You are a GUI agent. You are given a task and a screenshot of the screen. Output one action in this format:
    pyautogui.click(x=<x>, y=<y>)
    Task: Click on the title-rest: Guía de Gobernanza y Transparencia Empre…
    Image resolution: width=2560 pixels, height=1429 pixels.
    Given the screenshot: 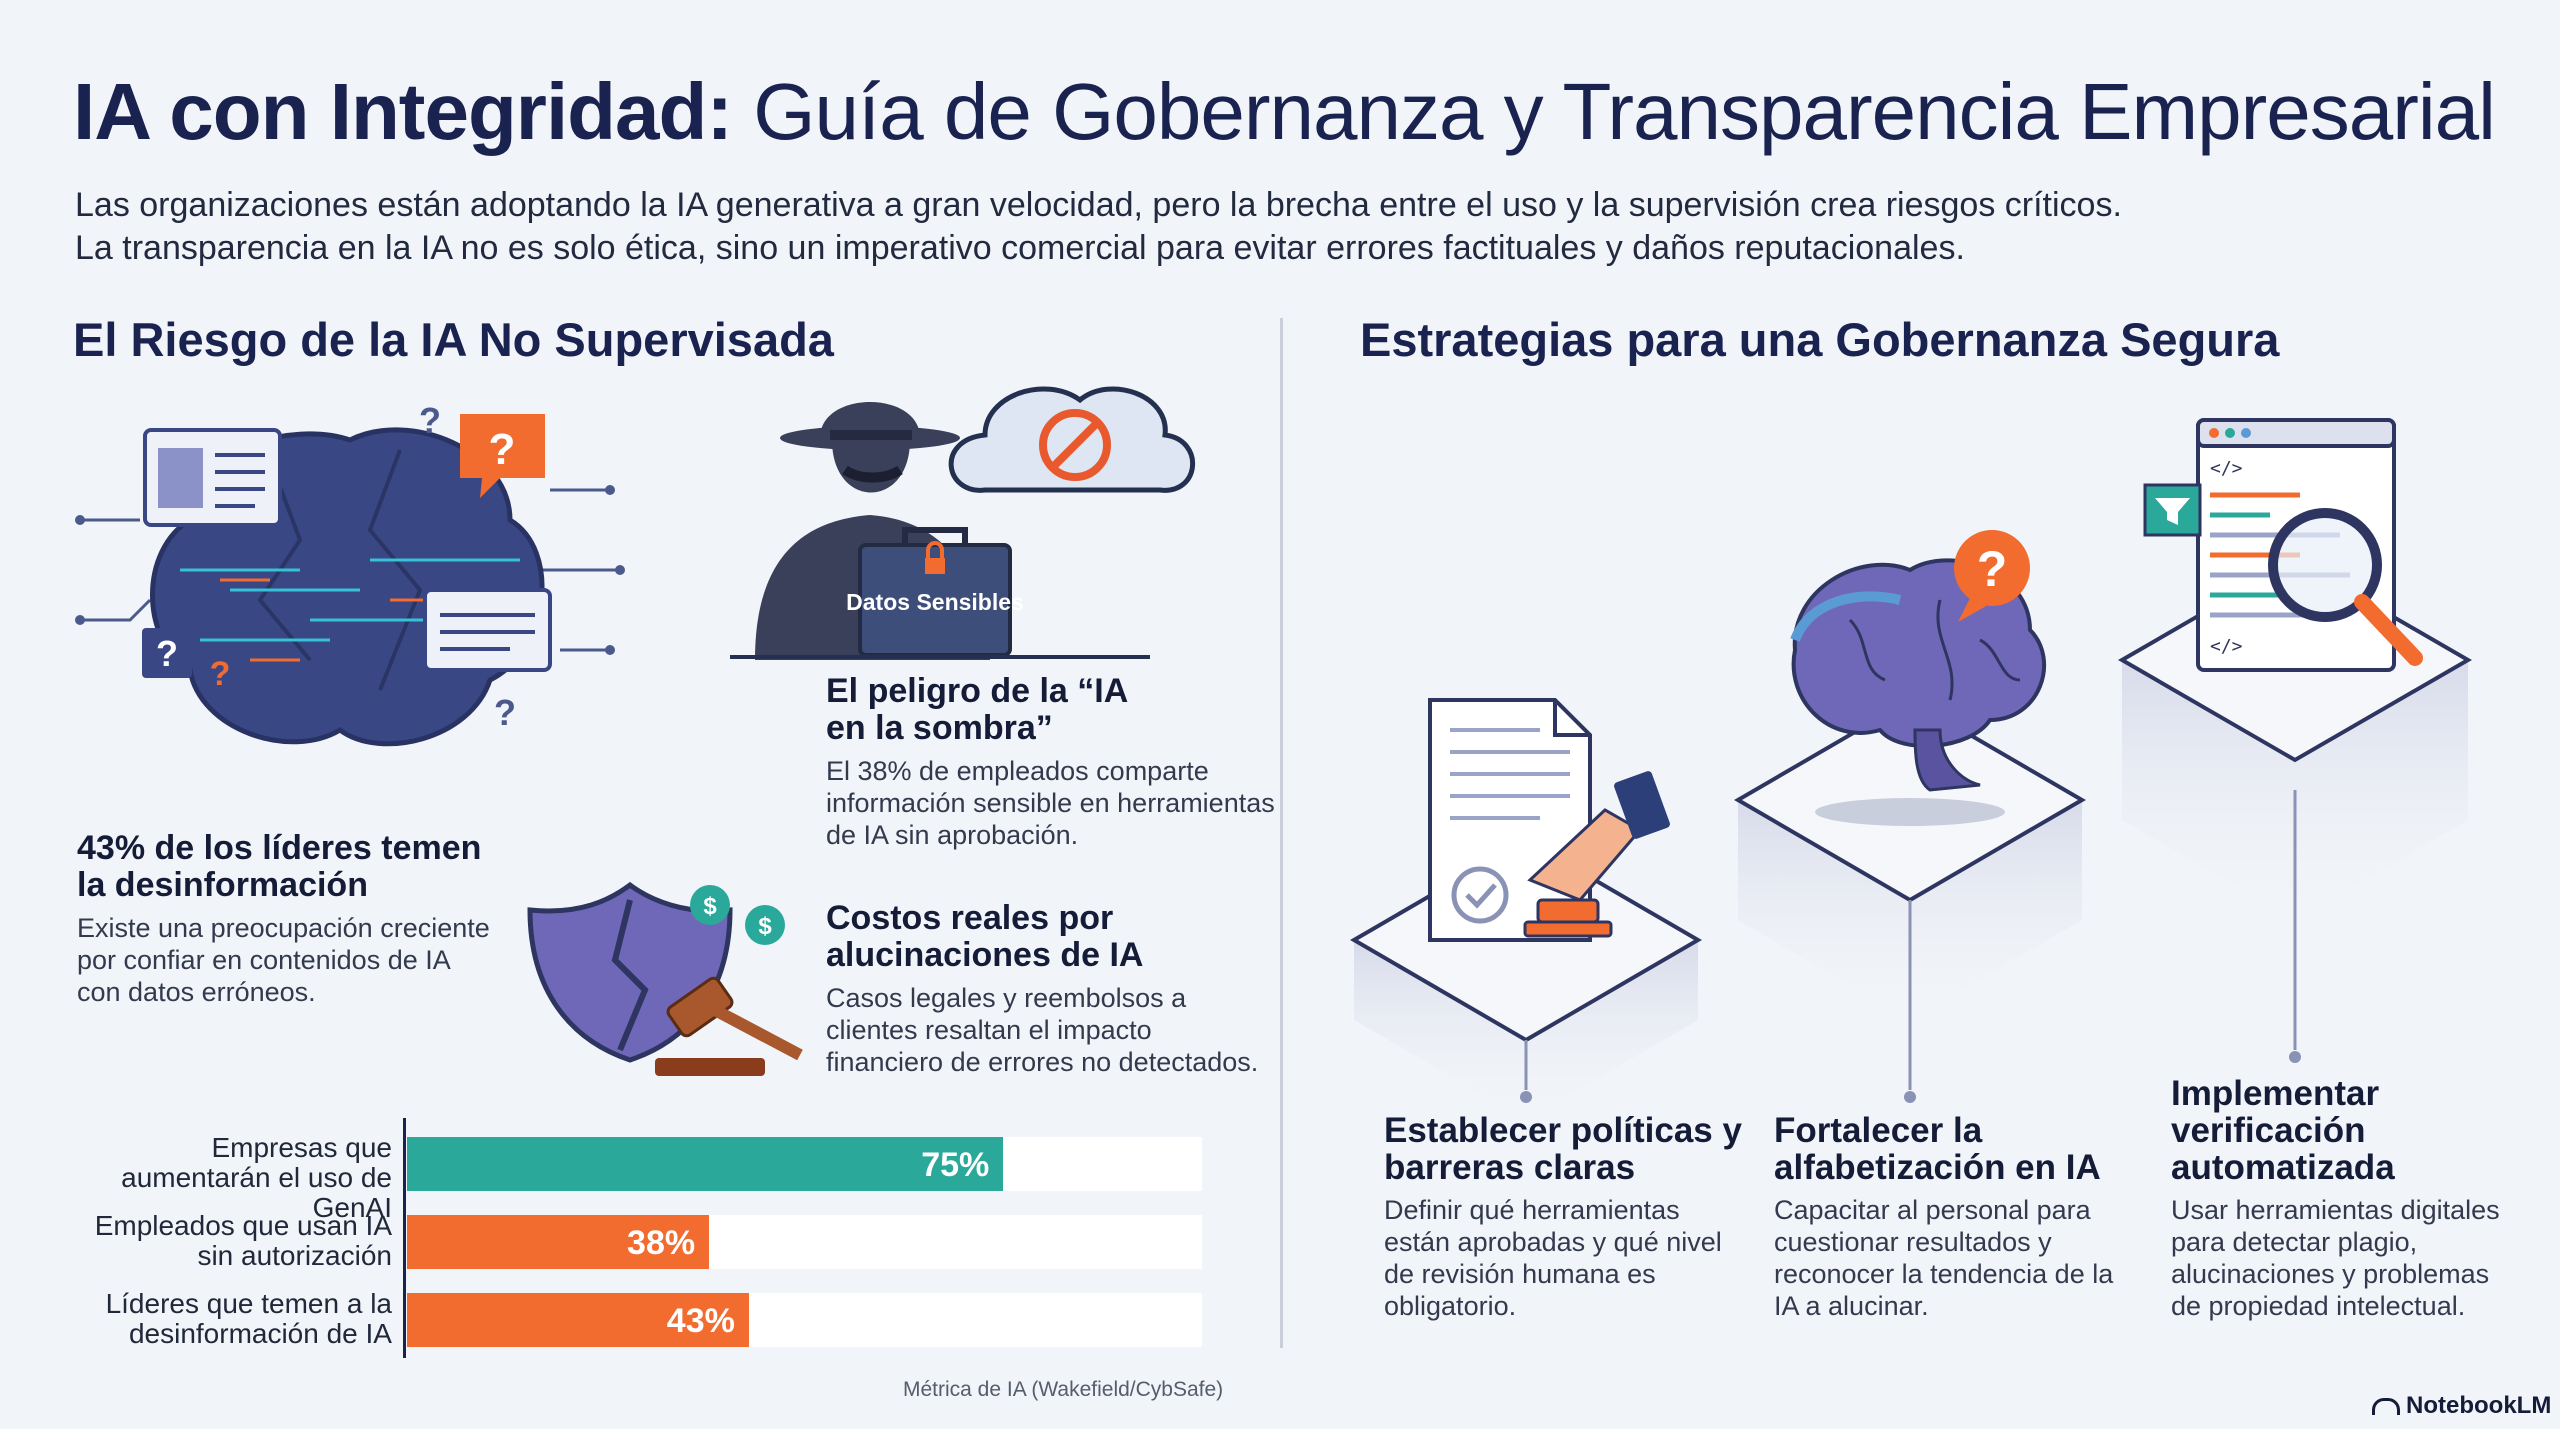 What is the action you would take?
    pyautogui.click(x=1624, y=111)
    